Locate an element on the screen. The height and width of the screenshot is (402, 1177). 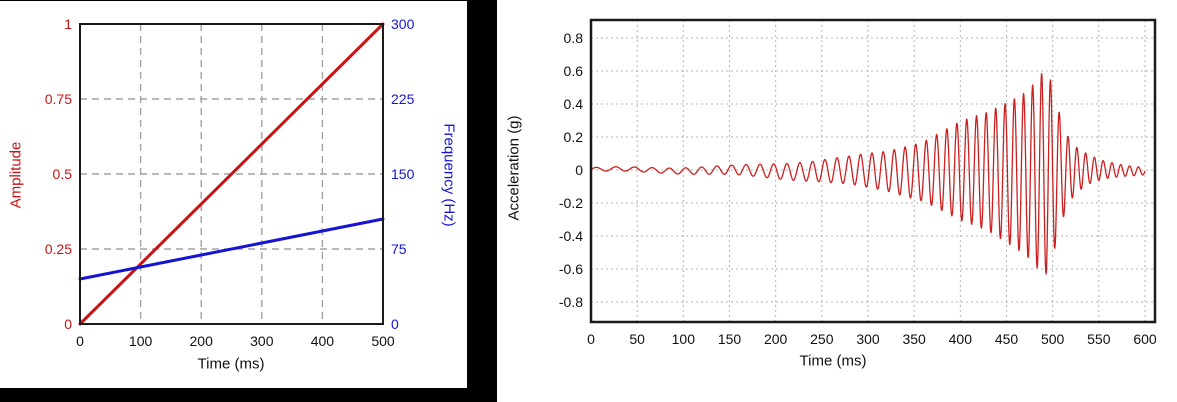
y-tick-label-amplitude: 0.5 is located at coordinates (62, 174).